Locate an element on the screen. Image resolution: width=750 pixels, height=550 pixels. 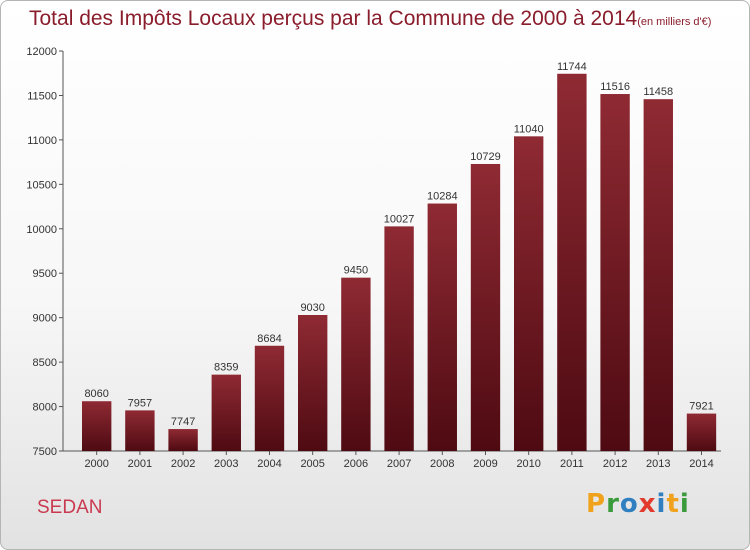
y-tick-label: 11500 is located at coordinates (42, 96).